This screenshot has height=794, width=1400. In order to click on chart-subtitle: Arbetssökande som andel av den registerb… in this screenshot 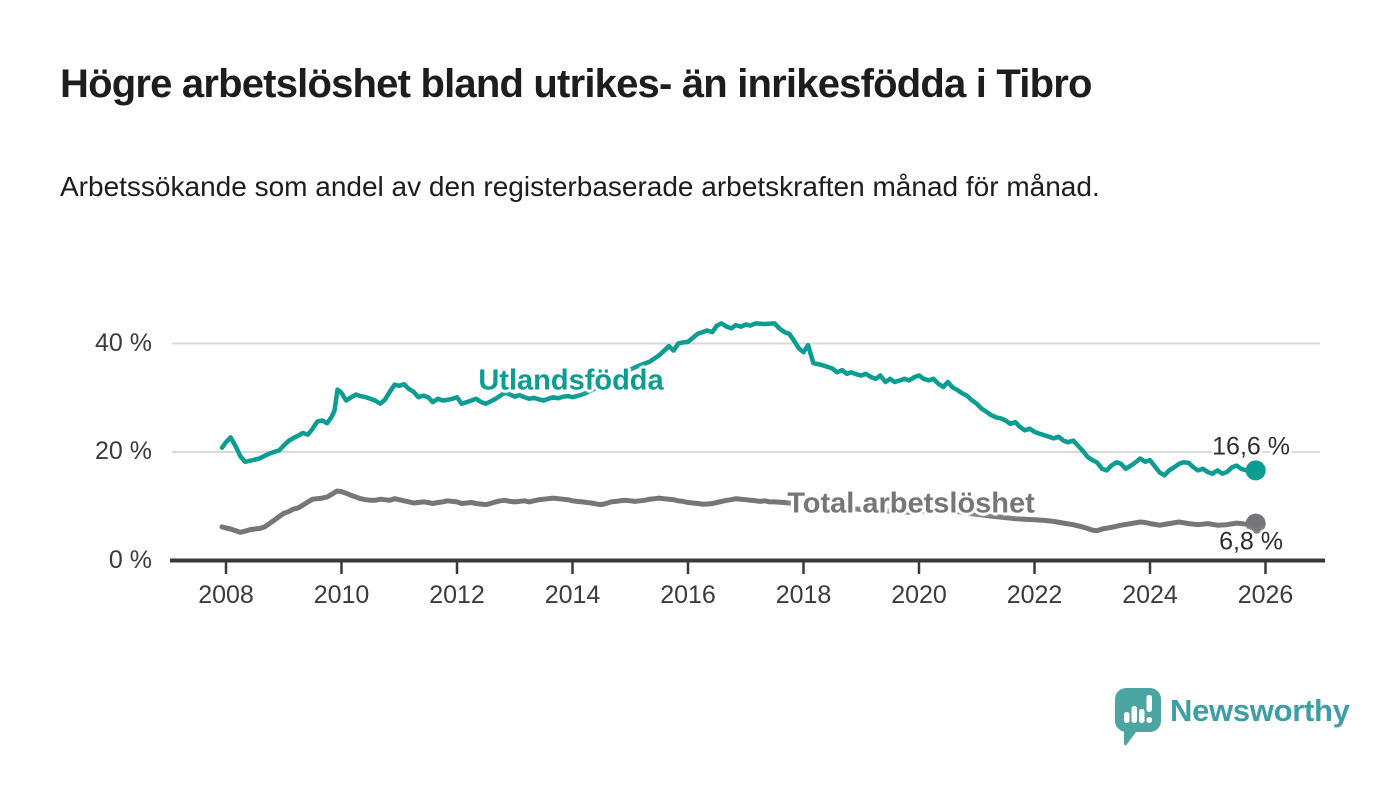, I will do `click(580, 186)`.